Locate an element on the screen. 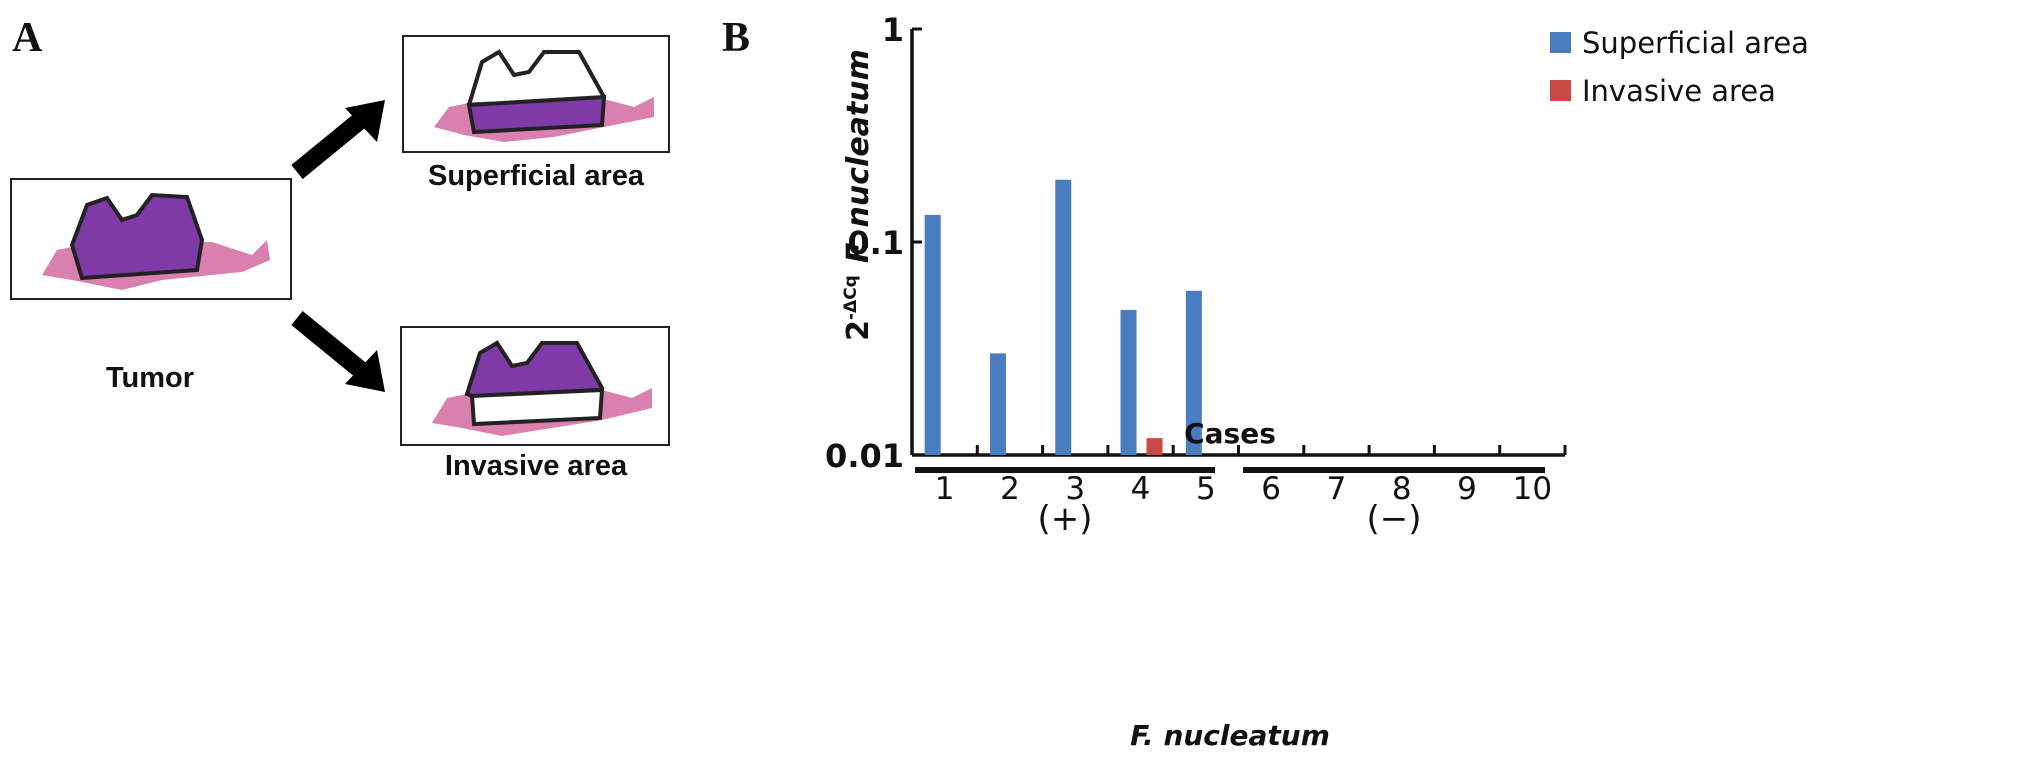 Image resolution: width=2031 pixels, height=757 pixels. legend-label-superficial: Superficial area is located at coordinates (1695, 43).